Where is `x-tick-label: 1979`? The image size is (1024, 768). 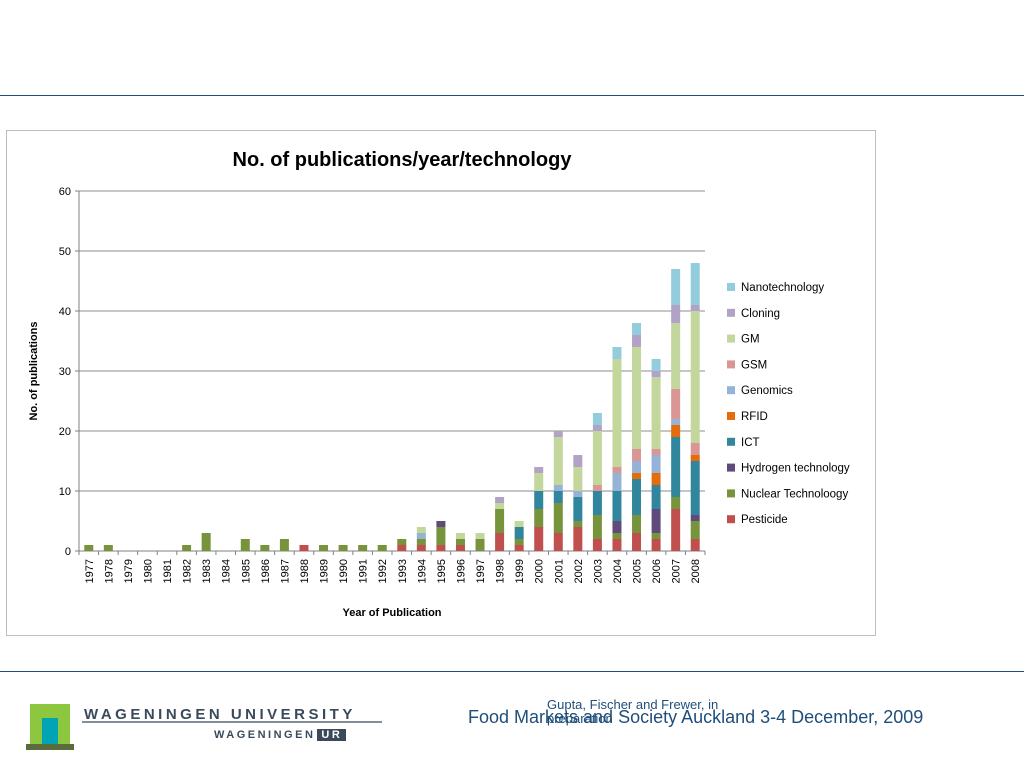
x-tick-label: 1979 is located at coordinates (129, 571).